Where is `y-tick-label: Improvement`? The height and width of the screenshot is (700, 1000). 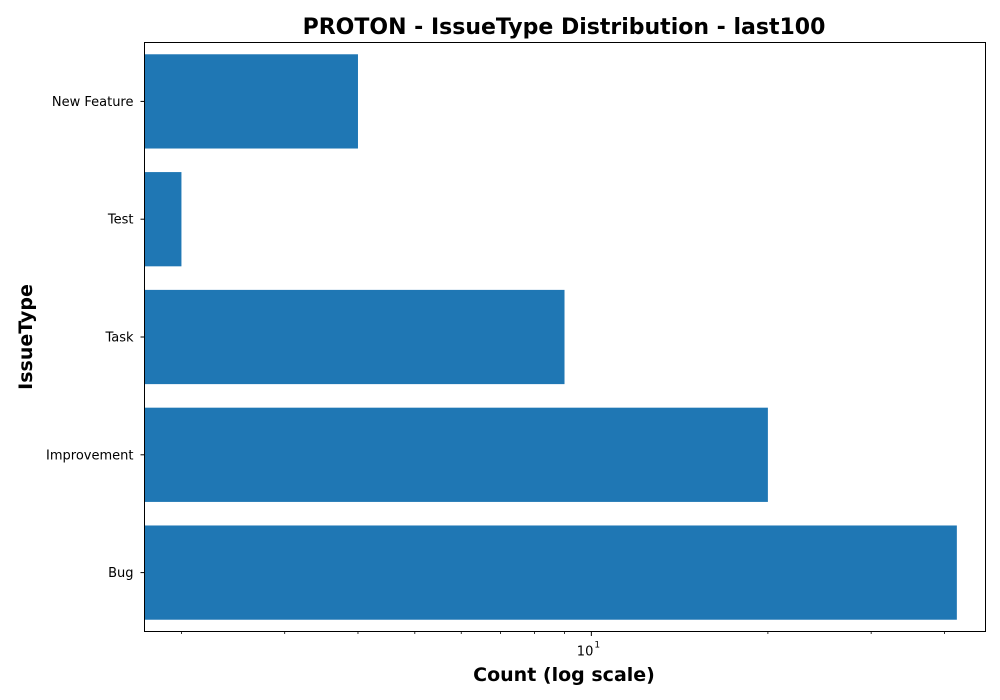 y-tick-label: Improvement is located at coordinates (89, 455).